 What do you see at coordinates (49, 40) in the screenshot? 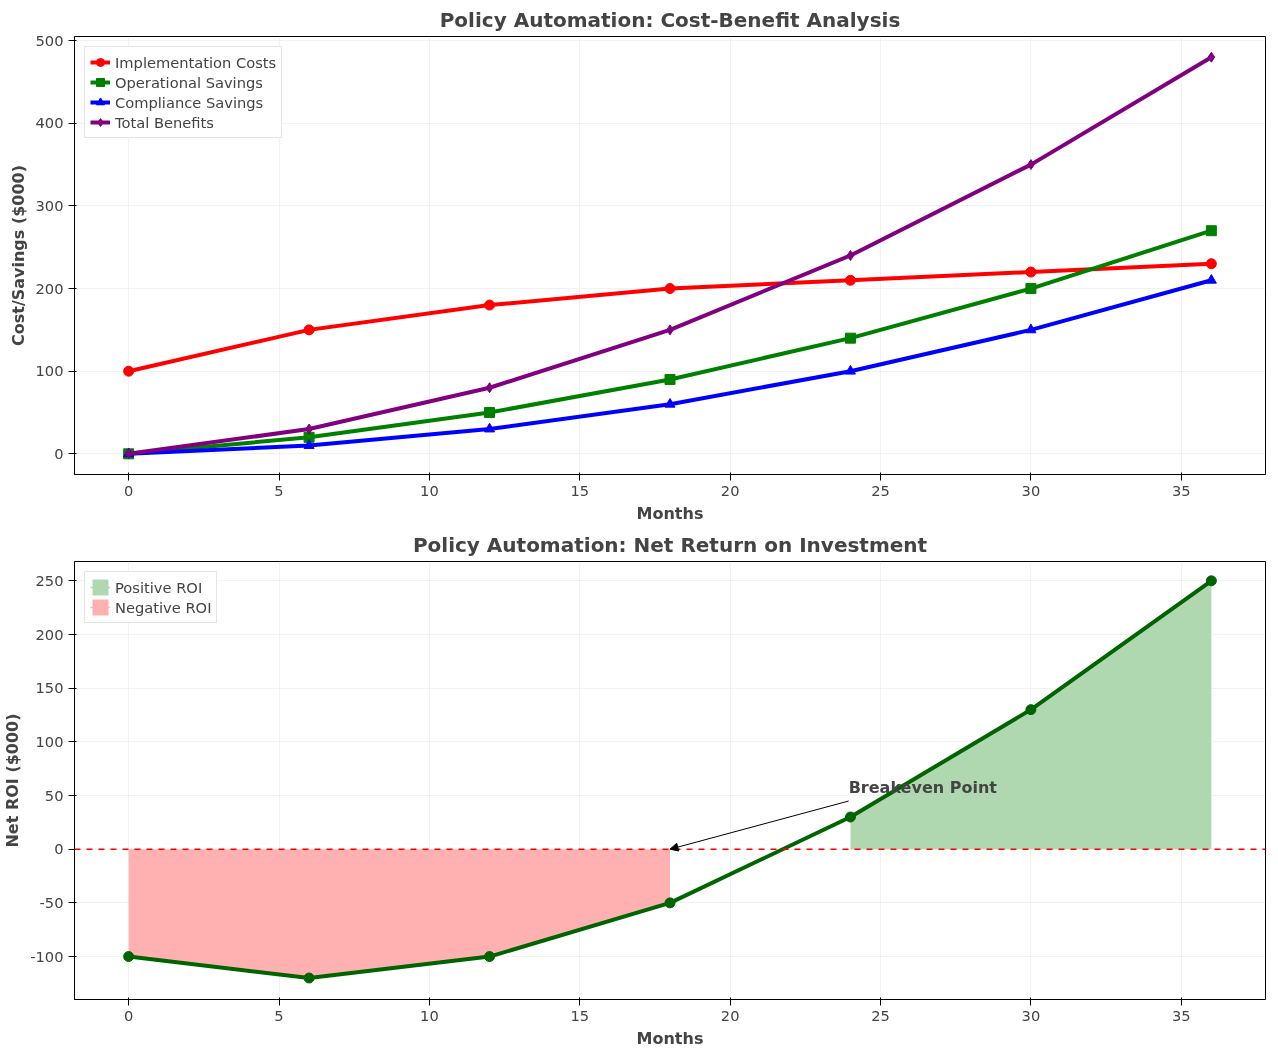
I see `y-tick-label: 500` at bounding box center [49, 40].